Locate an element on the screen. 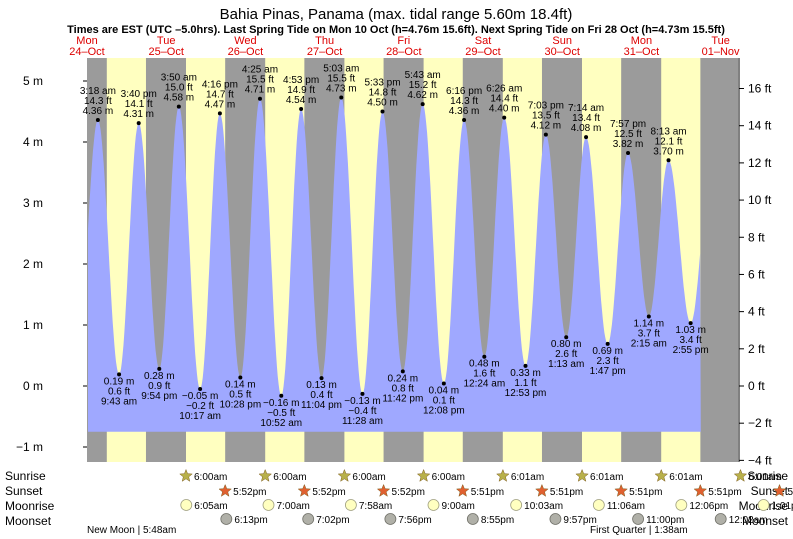 Image resolution: width=793 pixels, height=539 pixels. day-date: 26–Oct is located at coordinates (245, 52).